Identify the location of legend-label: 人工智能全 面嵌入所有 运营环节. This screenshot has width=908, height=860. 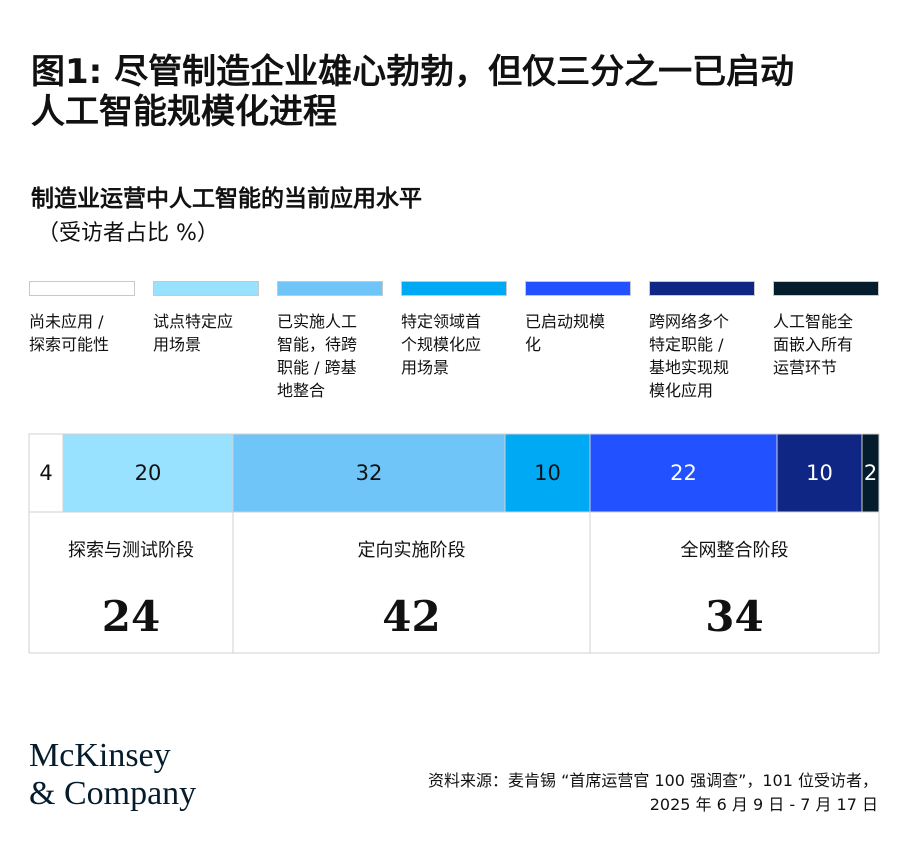
(813, 344).